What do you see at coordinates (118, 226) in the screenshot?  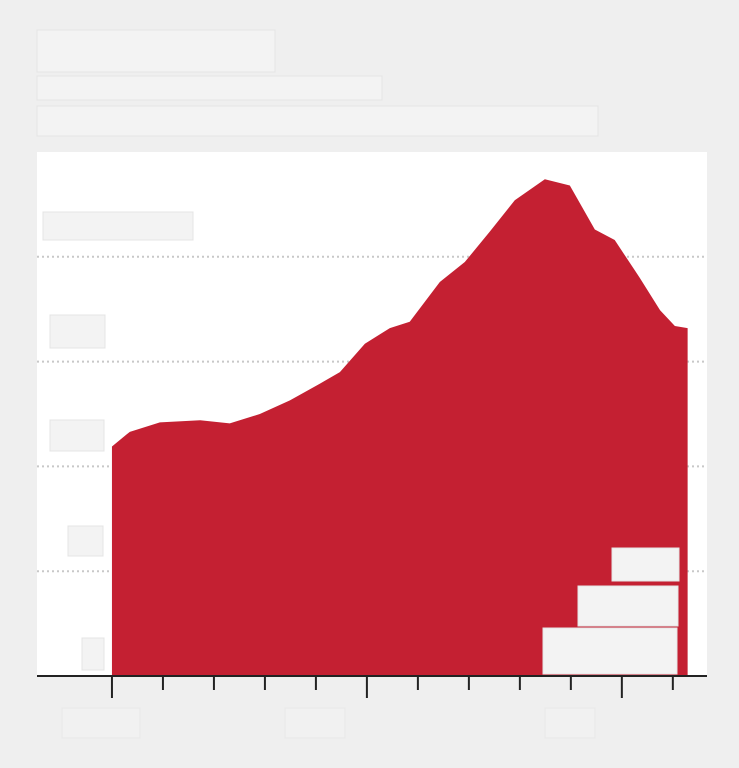 I see `redacted-label` at bounding box center [118, 226].